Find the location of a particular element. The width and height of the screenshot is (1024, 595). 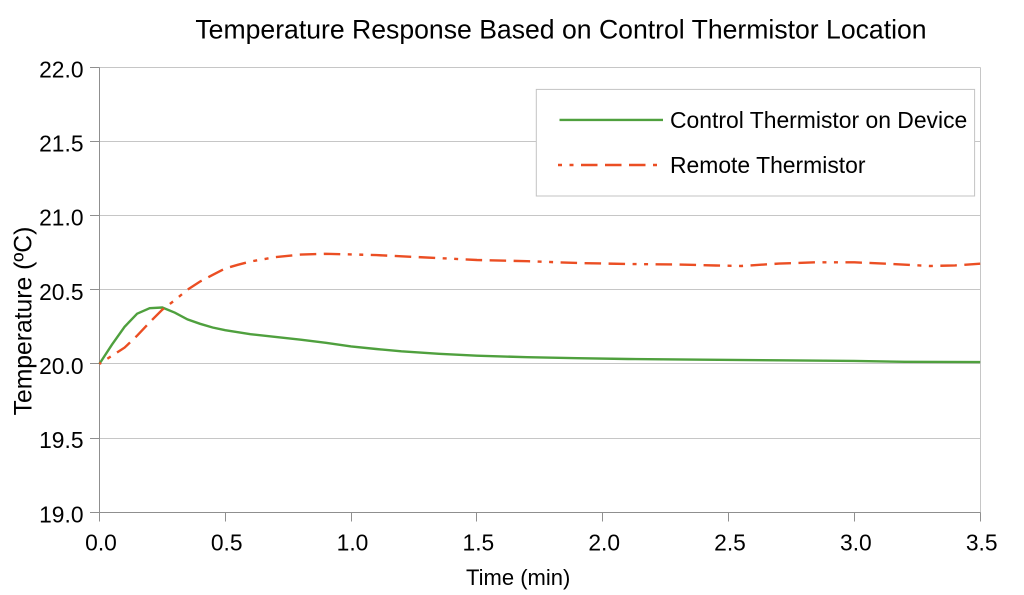

svg-text: 2.0 is located at coordinates (604, 543).